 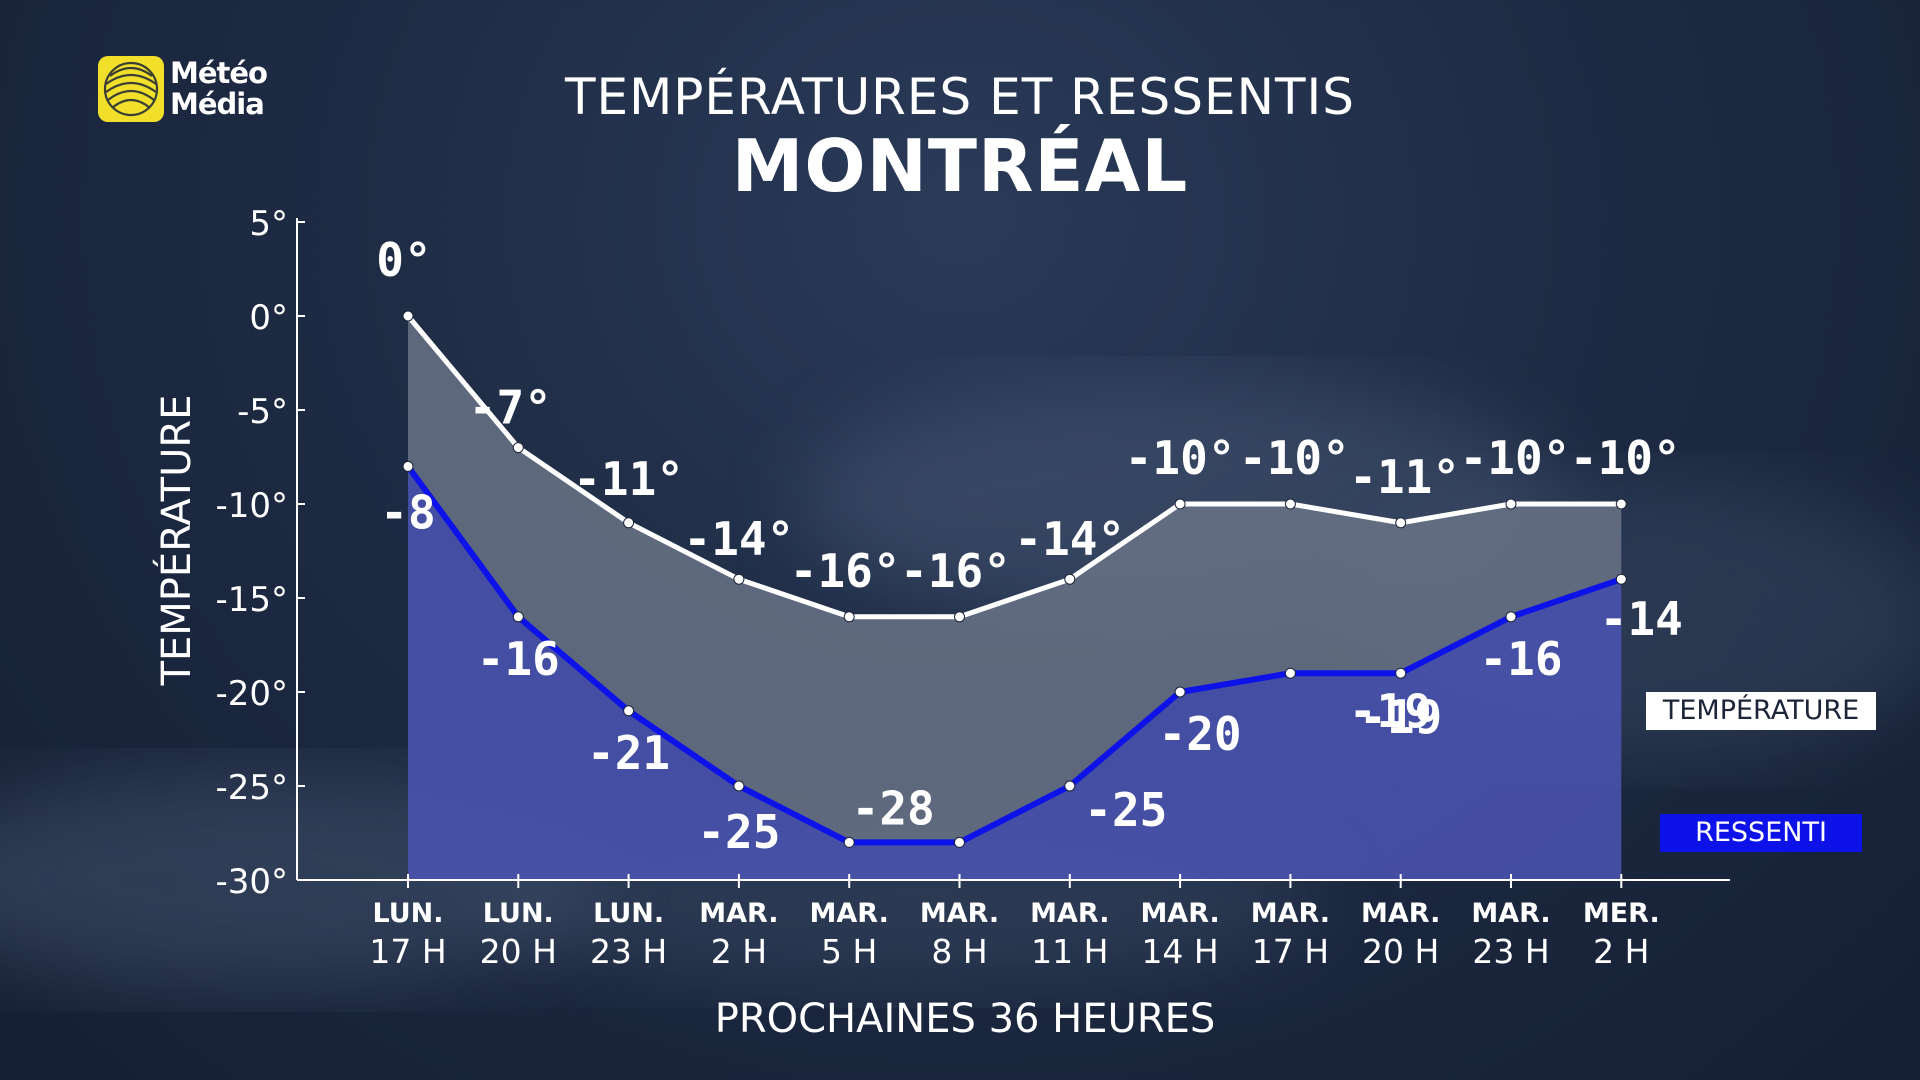 What do you see at coordinates (403, 260) in the screenshot?
I see `temperature-data-label: 0°` at bounding box center [403, 260].